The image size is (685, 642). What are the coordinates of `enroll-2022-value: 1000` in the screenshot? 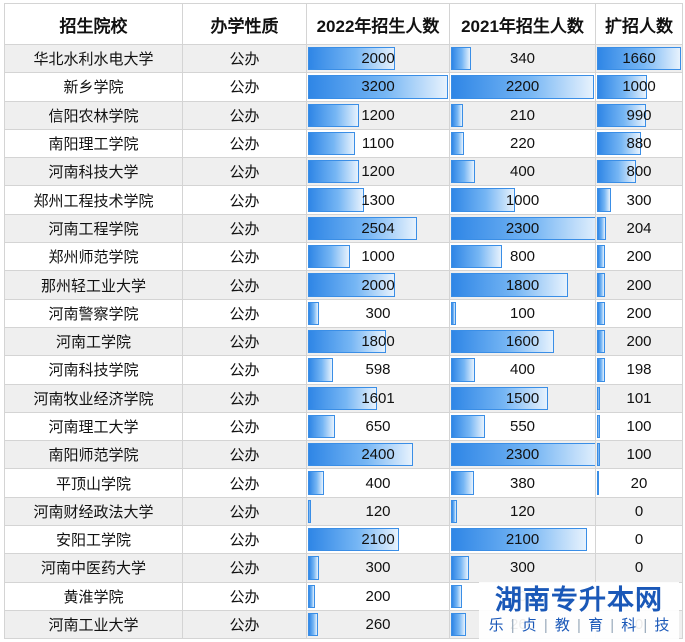 It's located at (378, 257).